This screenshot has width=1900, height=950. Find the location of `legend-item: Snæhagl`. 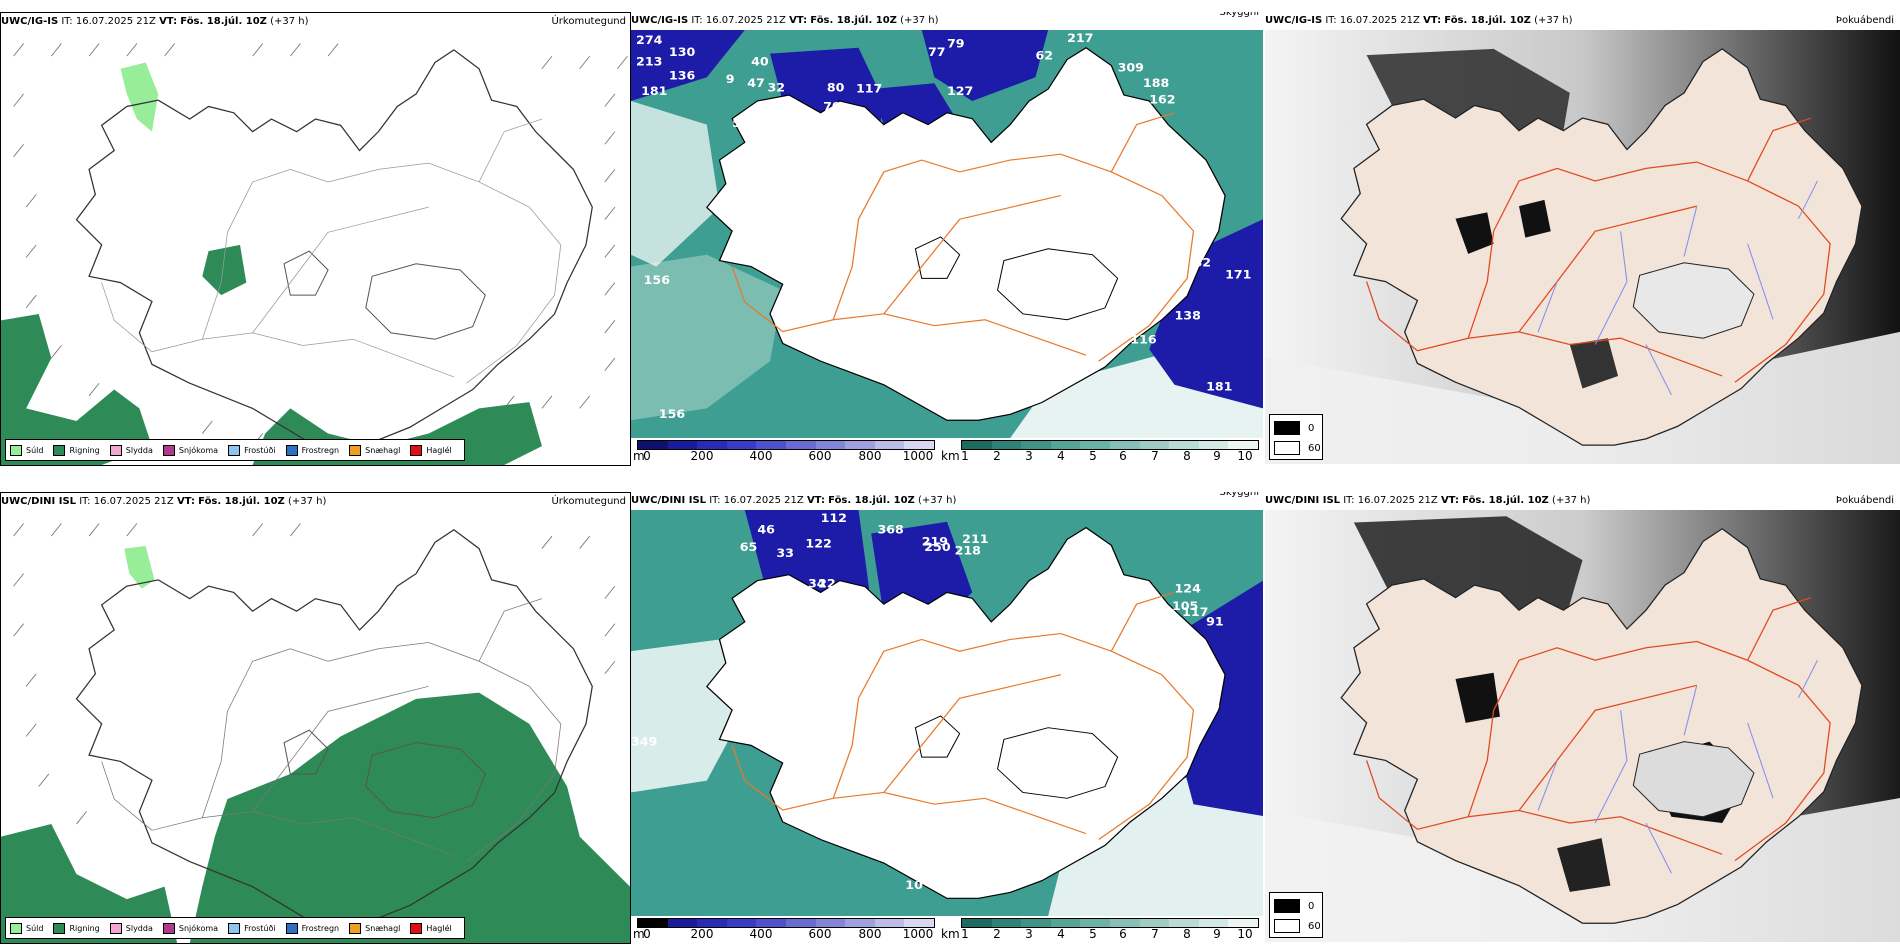

legend-item: Snæhagl is located at coordinates (374, 450).